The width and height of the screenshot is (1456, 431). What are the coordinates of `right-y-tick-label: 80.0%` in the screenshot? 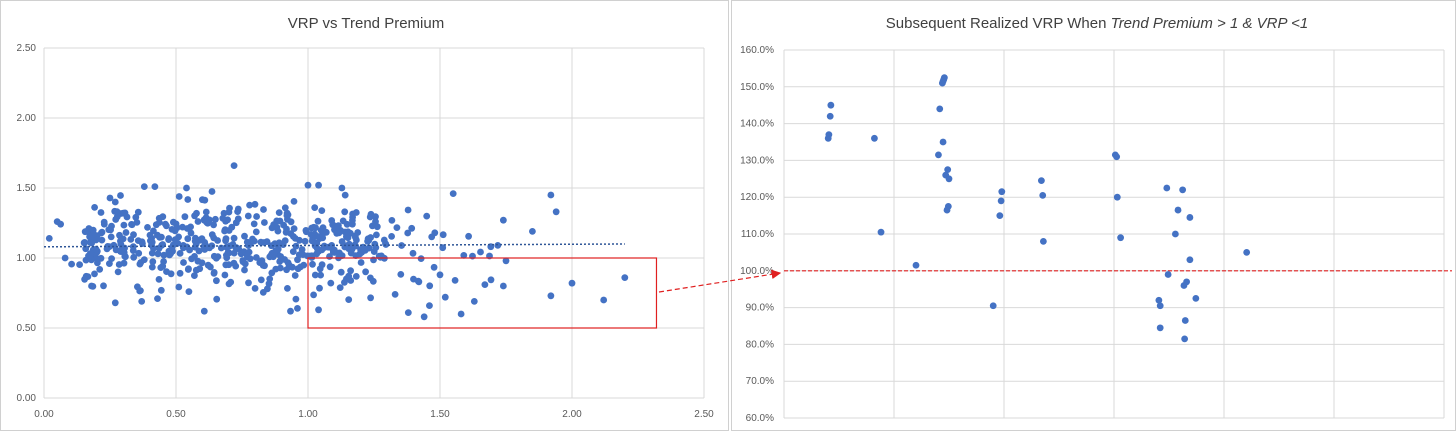 It's located at (760, 344).